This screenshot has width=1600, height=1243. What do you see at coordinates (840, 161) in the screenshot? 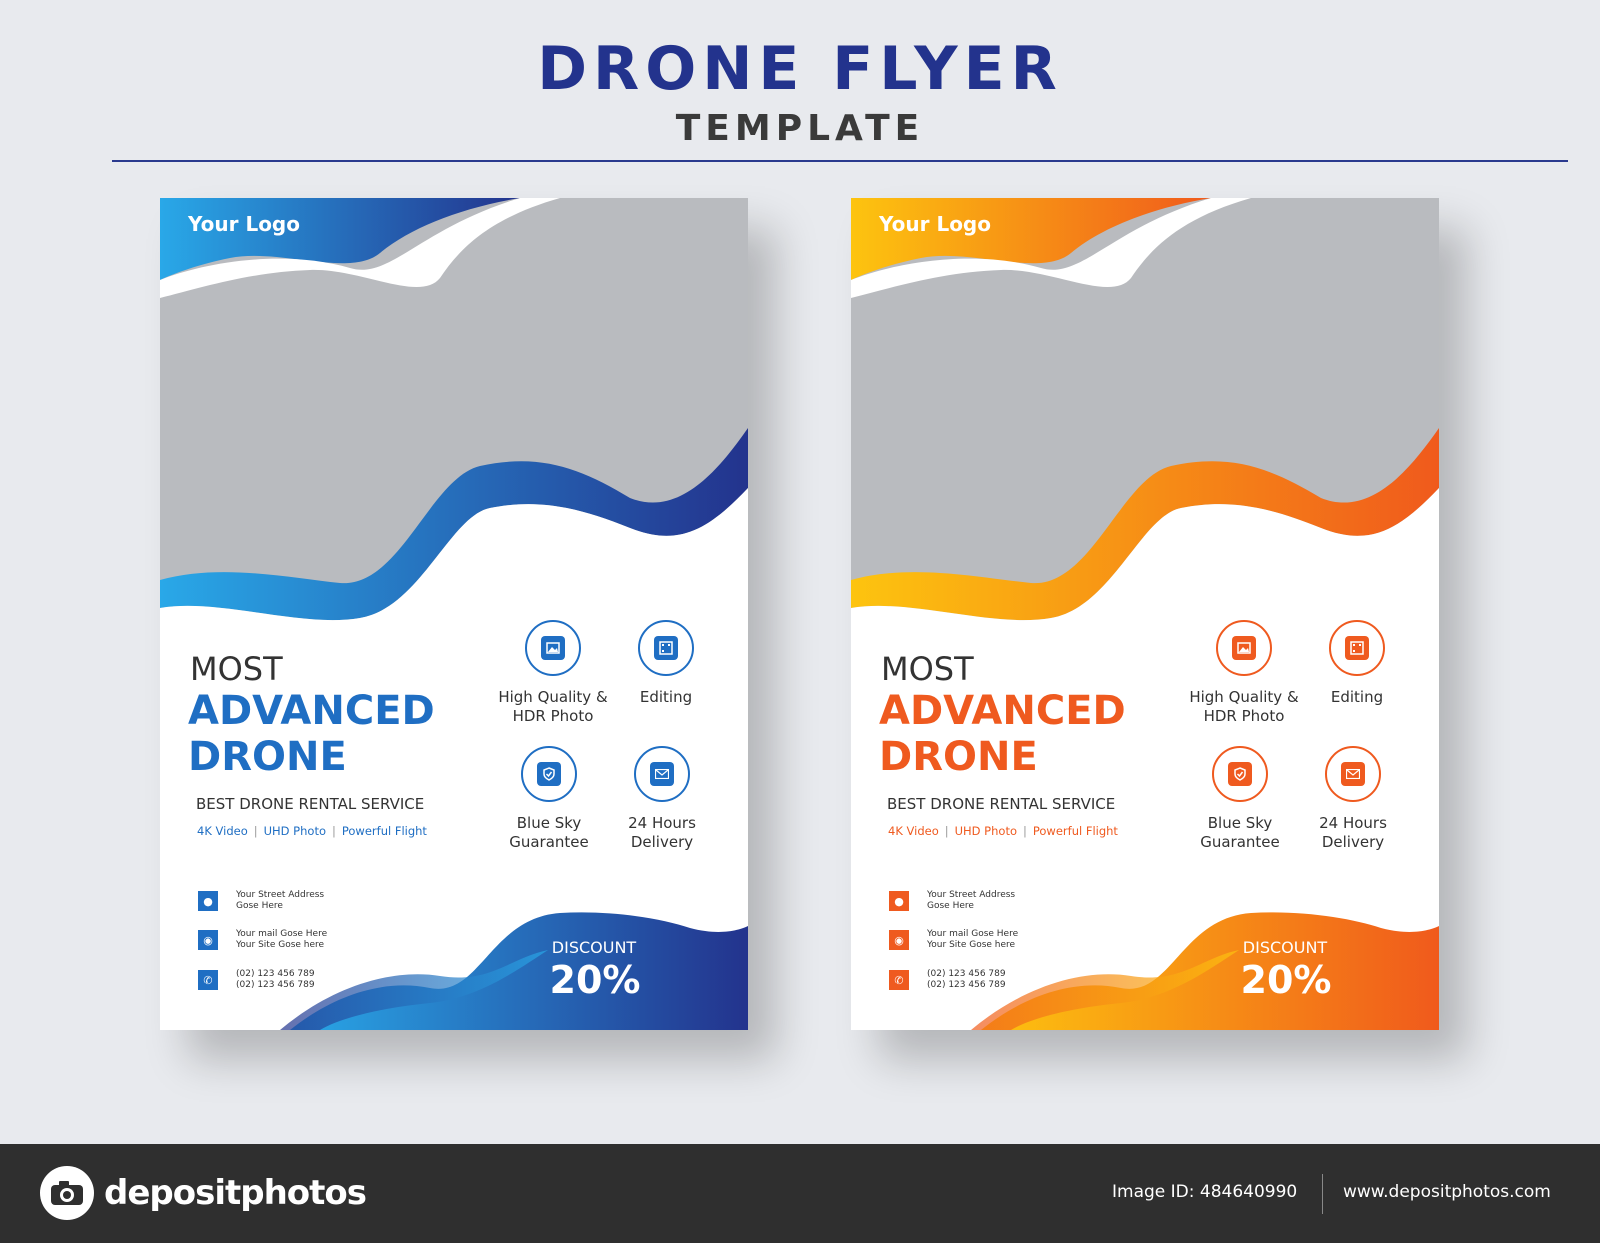
I see `header-divider` at bounding box center [840, 161].